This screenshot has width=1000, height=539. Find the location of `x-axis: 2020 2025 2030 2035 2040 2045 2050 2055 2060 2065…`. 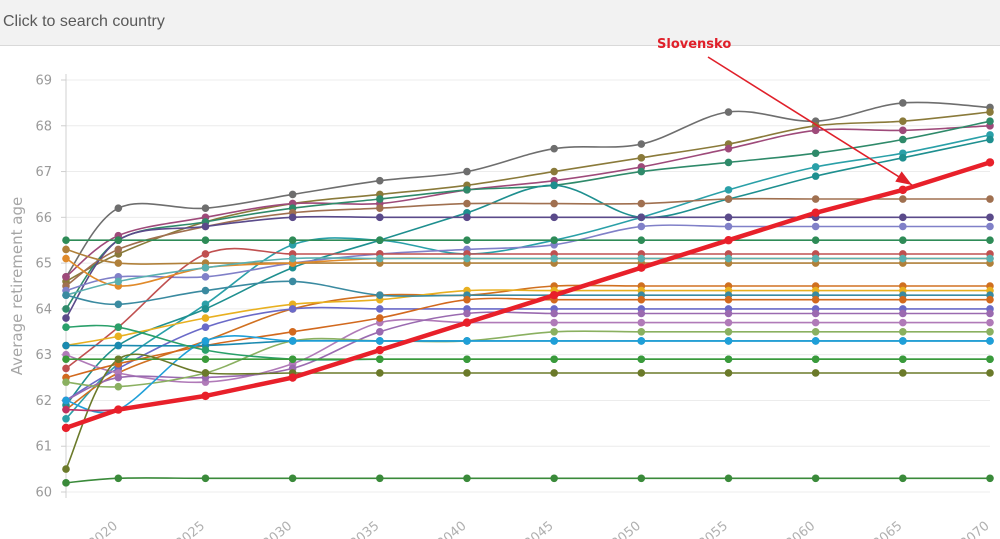

x-axis: 2020 2025 2030 2035 2040 2045 2050 2055 2060 2065… is located at coordinates (539, 529).